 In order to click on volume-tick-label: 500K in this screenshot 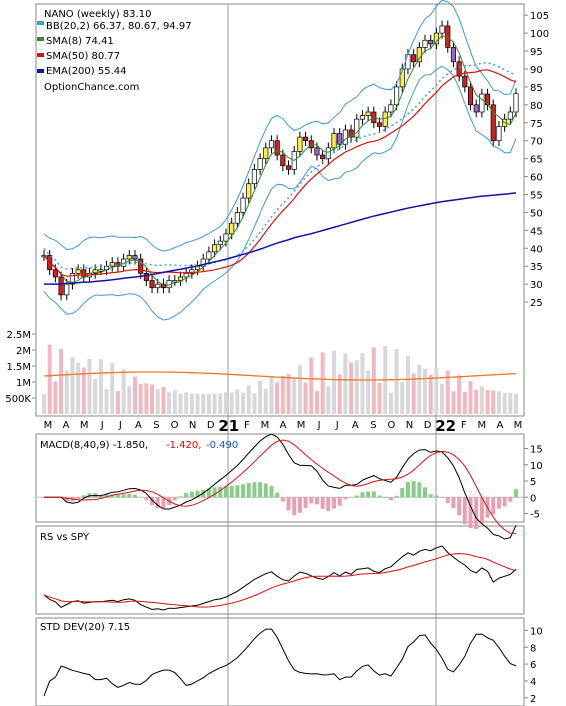, I will do `click(18, 399)`.